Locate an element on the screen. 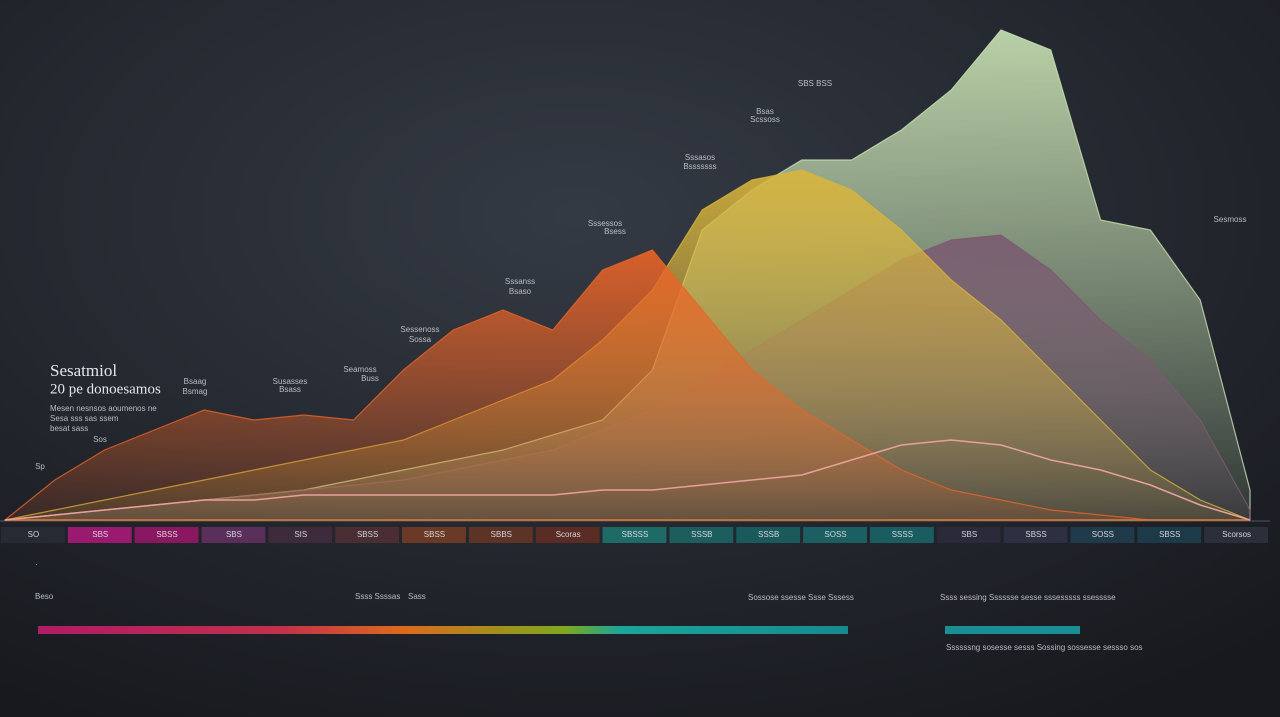 The width and height of the screenshot is (1280, 717). footer-label: Ssss Ssssas is located at coordinates (377, 596).